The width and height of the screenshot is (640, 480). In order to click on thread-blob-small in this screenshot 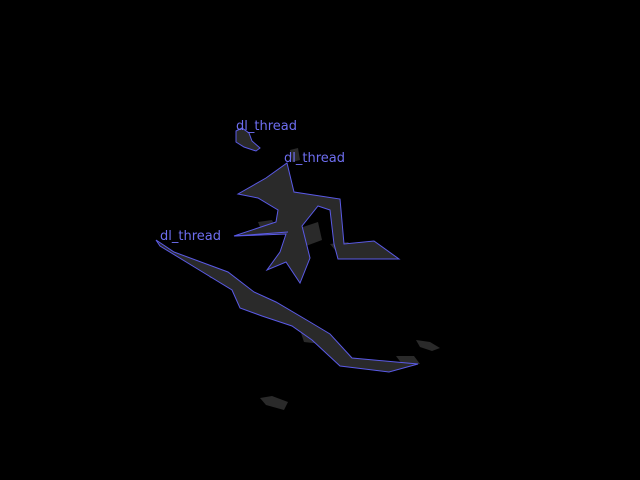, I will do `click(248, 139)`.